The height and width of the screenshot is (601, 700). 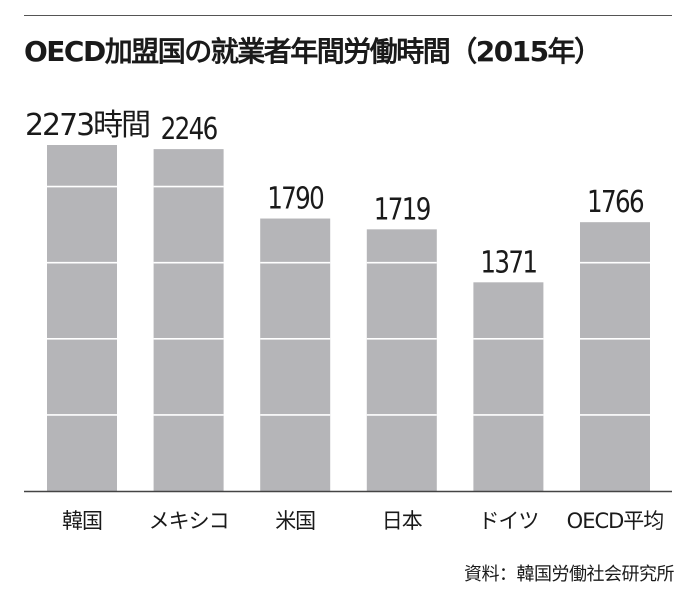 What do you see at coordinates (313, 51) in the screenshot?
I see `chart-title: OECD加盟国の就業者年間労働時間（2015年）` at bounding box center [313, 51].